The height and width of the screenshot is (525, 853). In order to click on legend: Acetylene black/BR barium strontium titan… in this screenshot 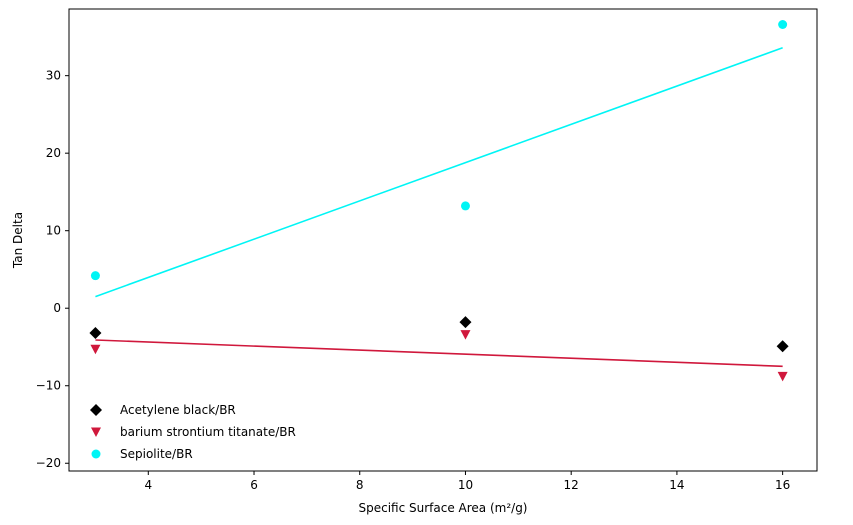, I will do `click(193, 432)`.